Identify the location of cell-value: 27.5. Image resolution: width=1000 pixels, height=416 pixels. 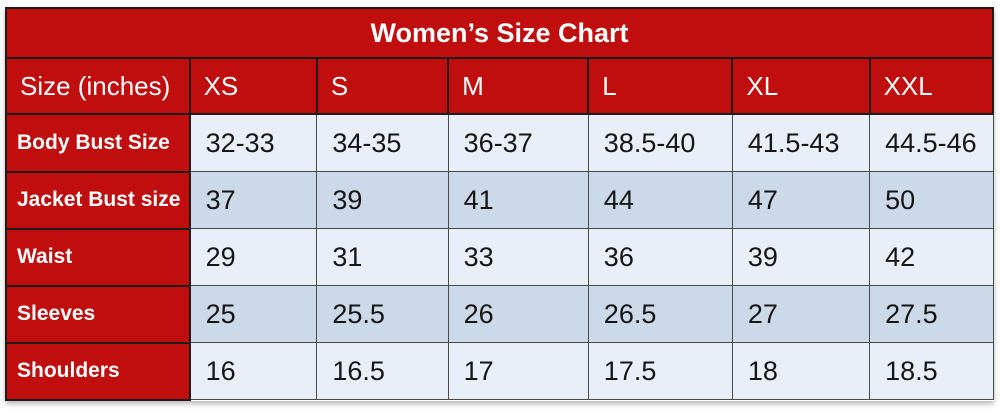
(931, 314).